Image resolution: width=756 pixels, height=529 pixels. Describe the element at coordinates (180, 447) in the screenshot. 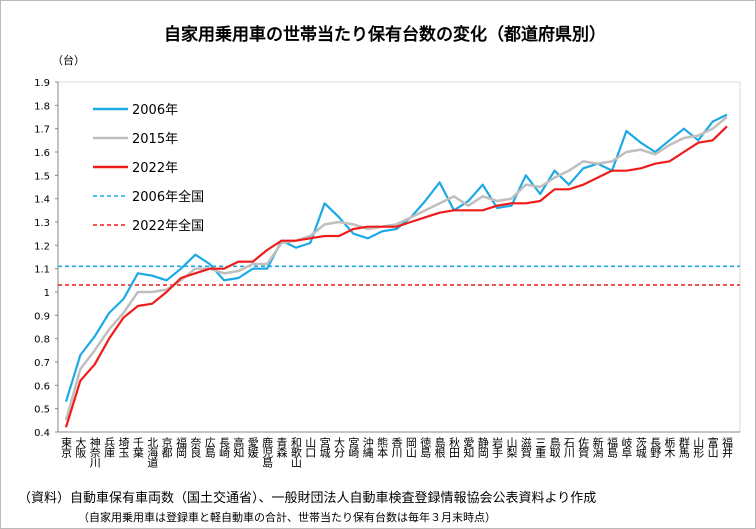

I see `x-tick-label: 福岡` at that location.